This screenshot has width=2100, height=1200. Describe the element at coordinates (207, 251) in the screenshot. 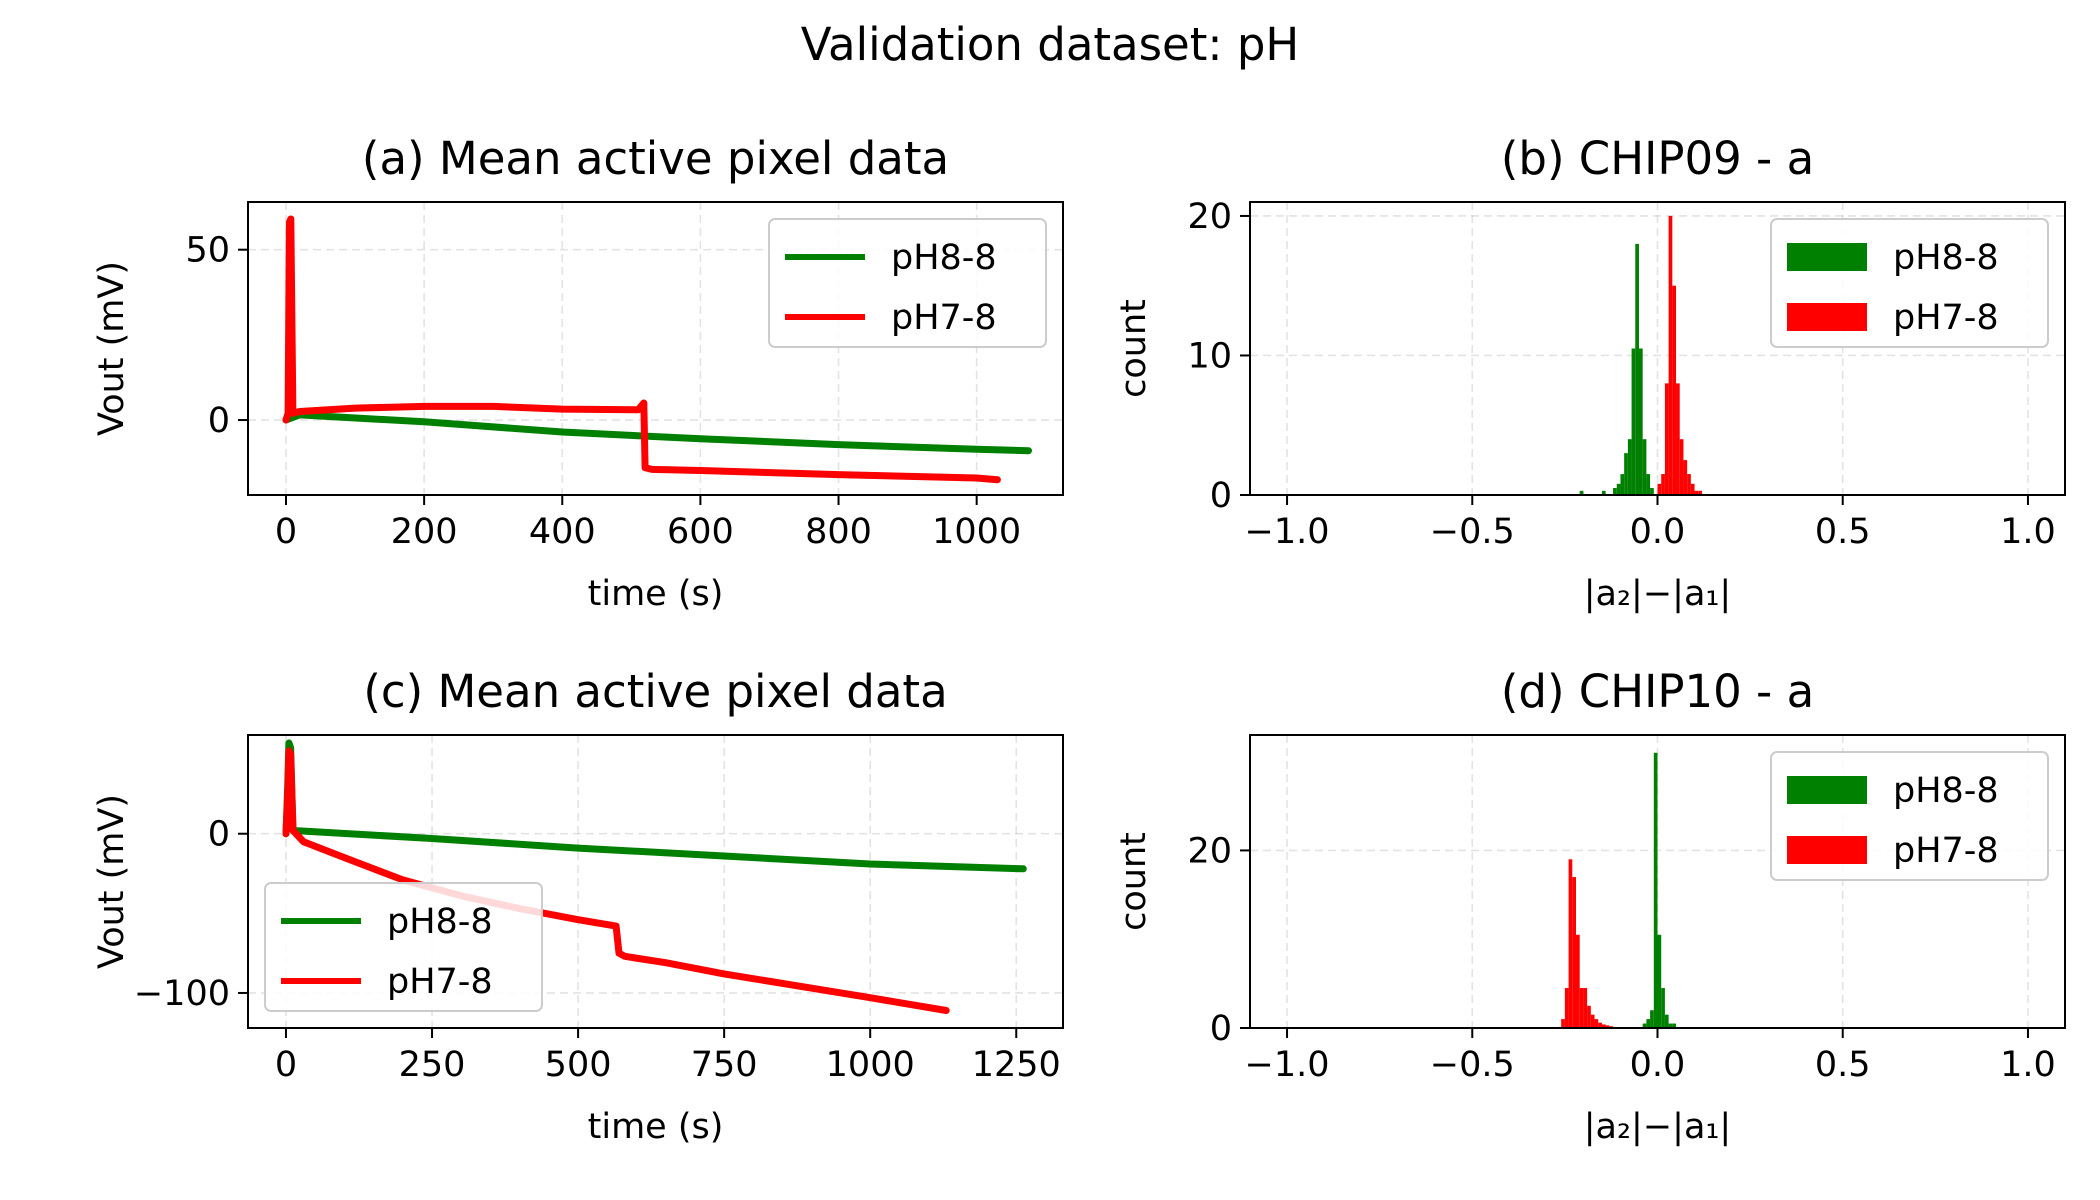

I see `y-tick-label: 50` at that location.